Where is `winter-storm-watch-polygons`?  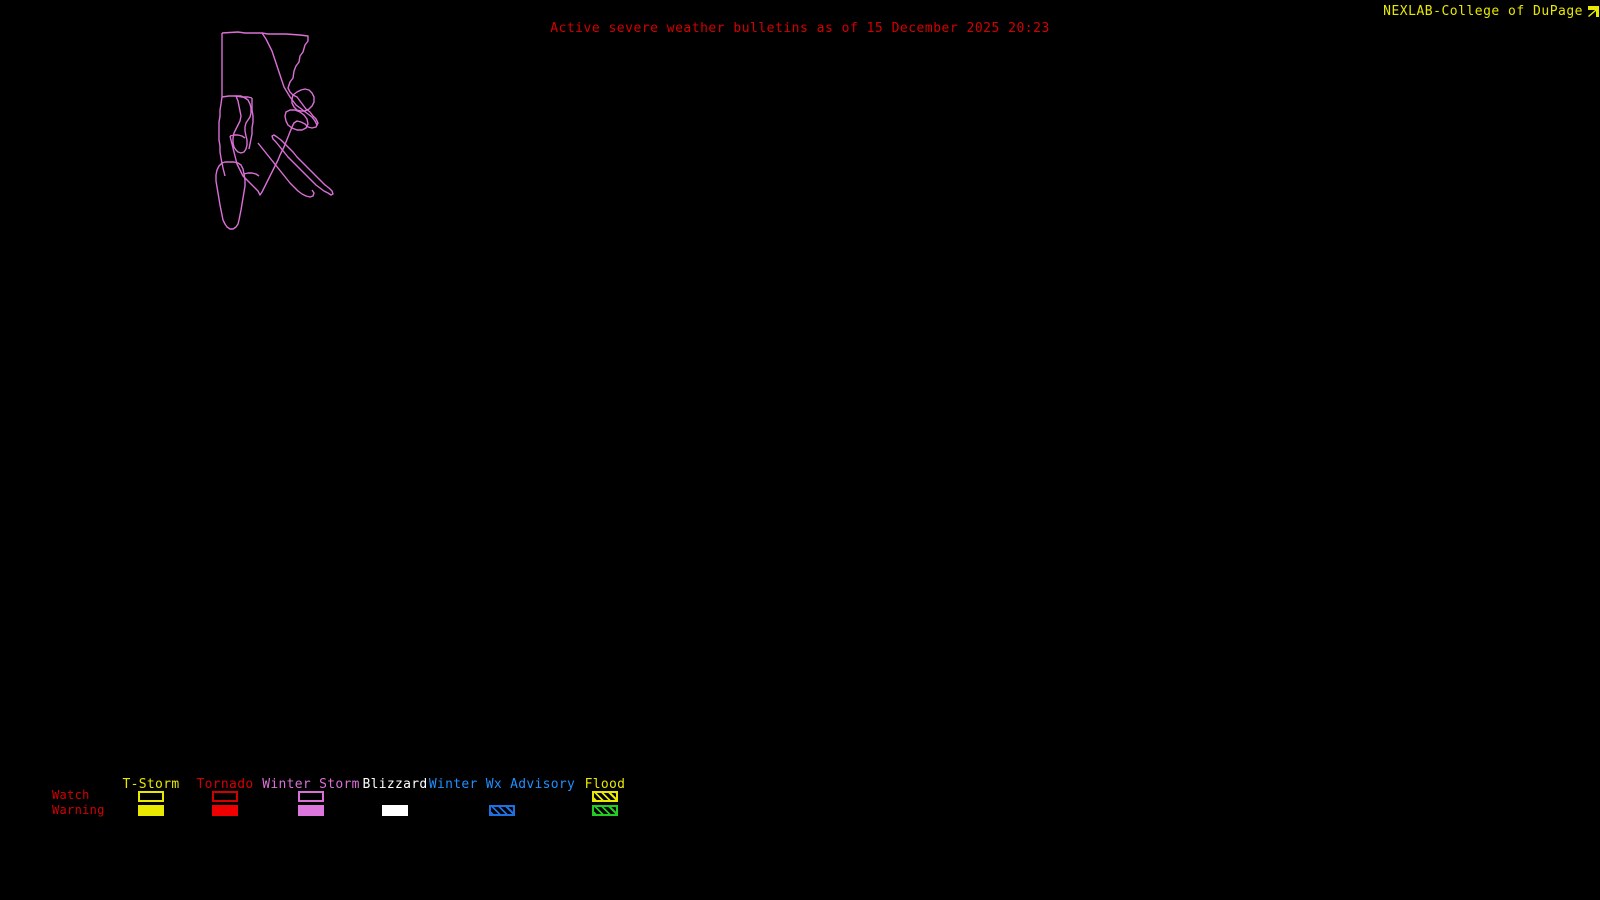 winter-storm-watch-polygons is located at coordinates (274, 130).